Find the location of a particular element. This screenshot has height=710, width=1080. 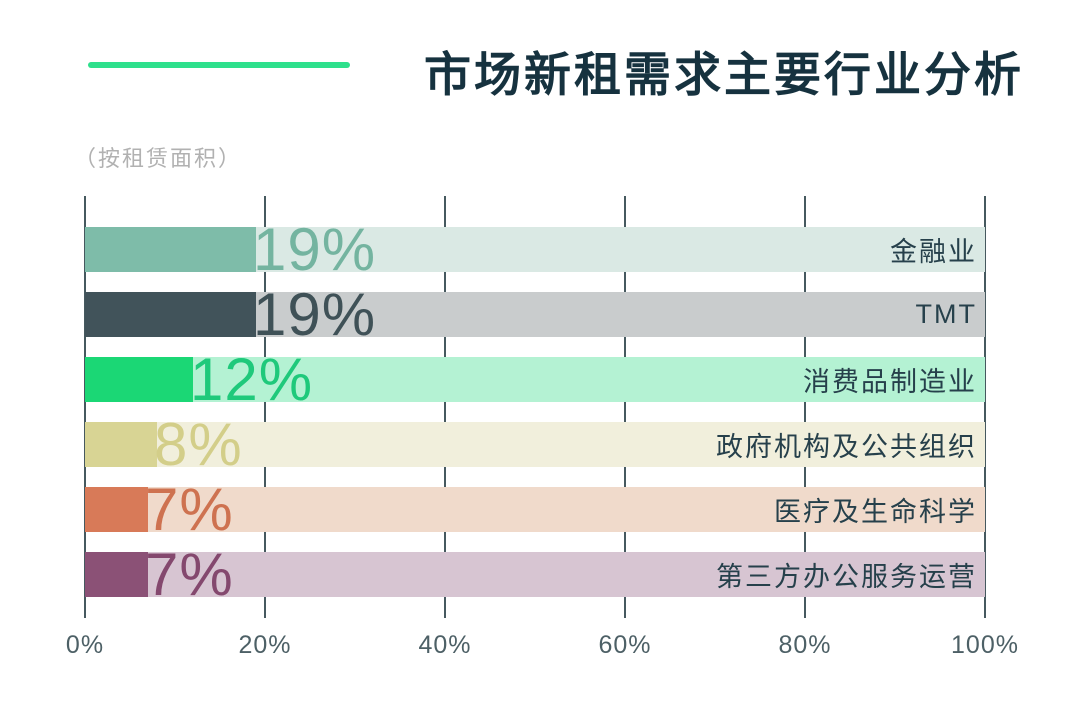

x-tick-label: 40% is located at coordinates (445, 645).